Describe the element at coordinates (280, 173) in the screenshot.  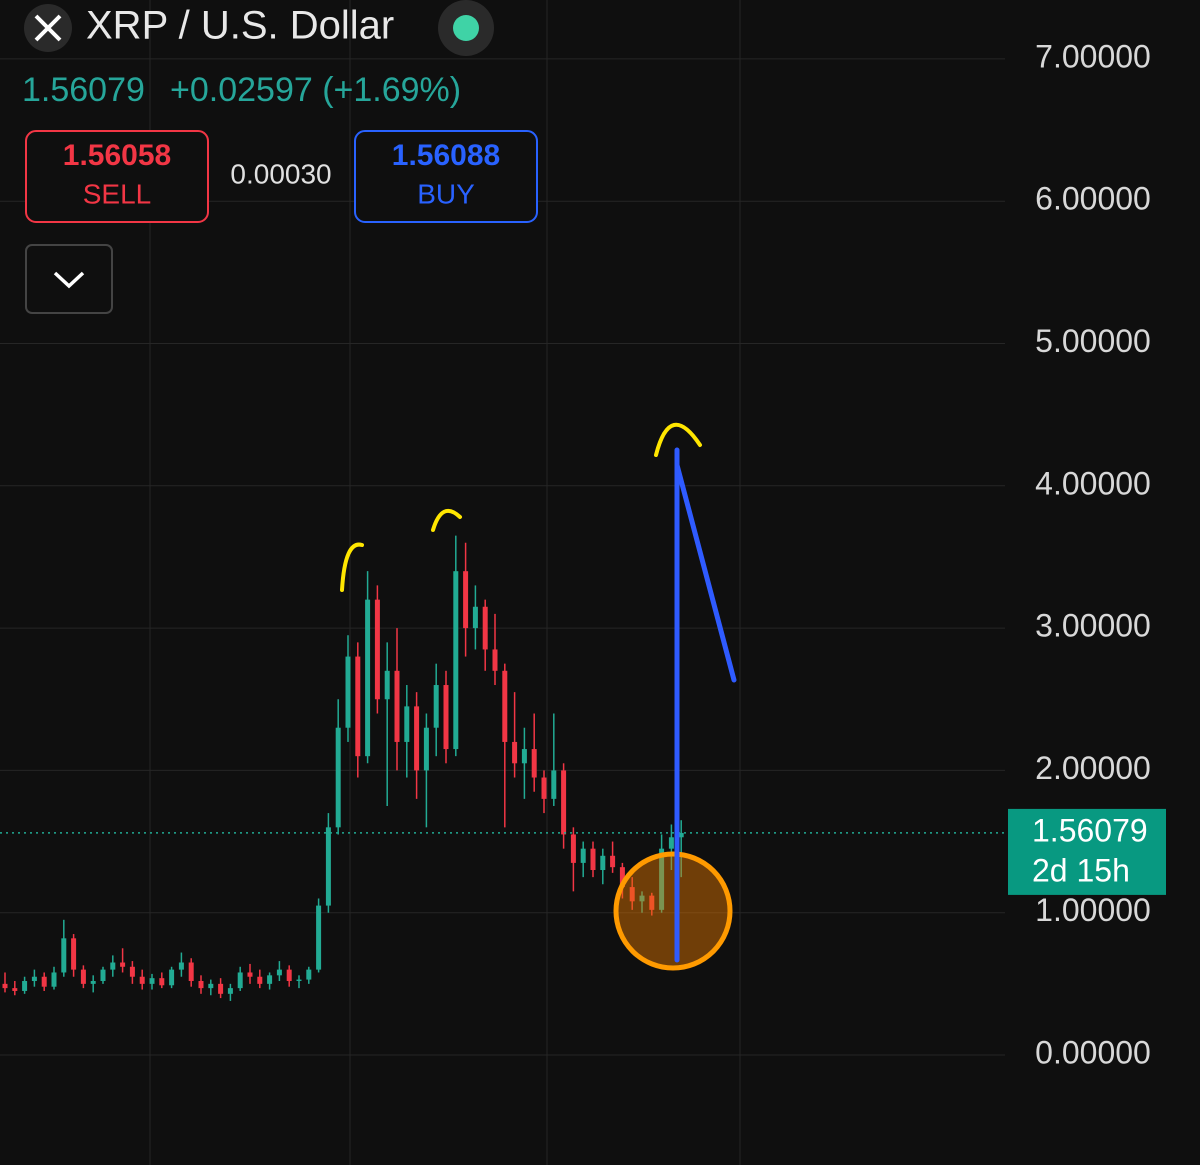
I see `spread: 0.00030` at that location.